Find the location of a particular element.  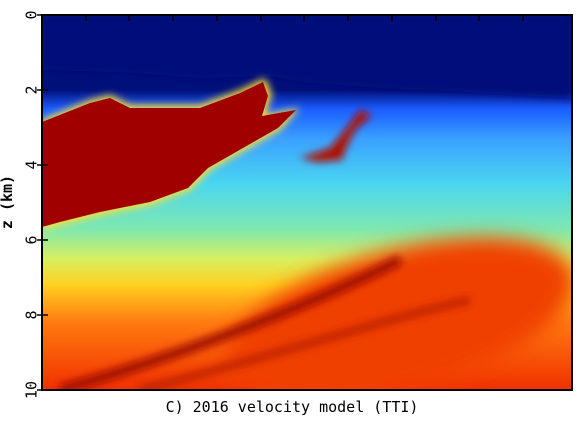

y-axis-label: z (km) is located at coordinates (8, 202).